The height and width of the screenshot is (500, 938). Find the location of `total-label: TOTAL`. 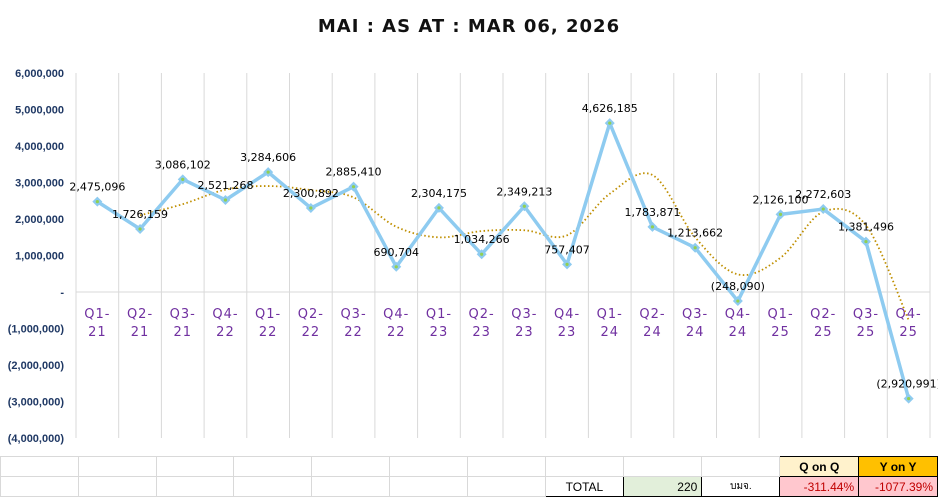

total-label: TOTAL is located at coordinates (584, 486).